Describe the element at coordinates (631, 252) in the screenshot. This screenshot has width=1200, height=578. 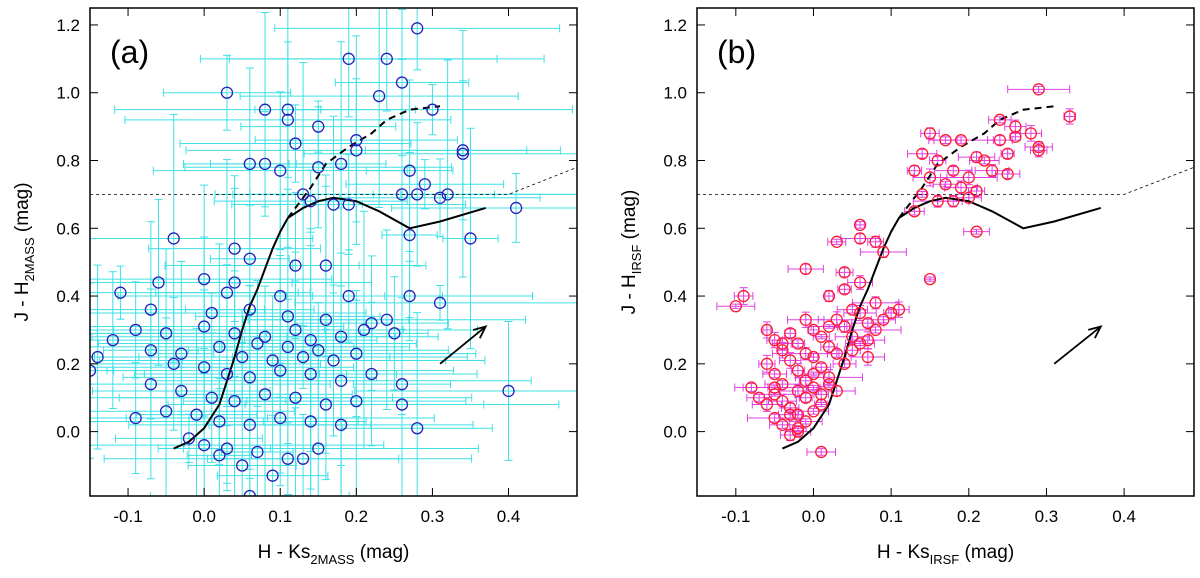
I see `y-axis-title: J - HIRSF (mag)` at that location.